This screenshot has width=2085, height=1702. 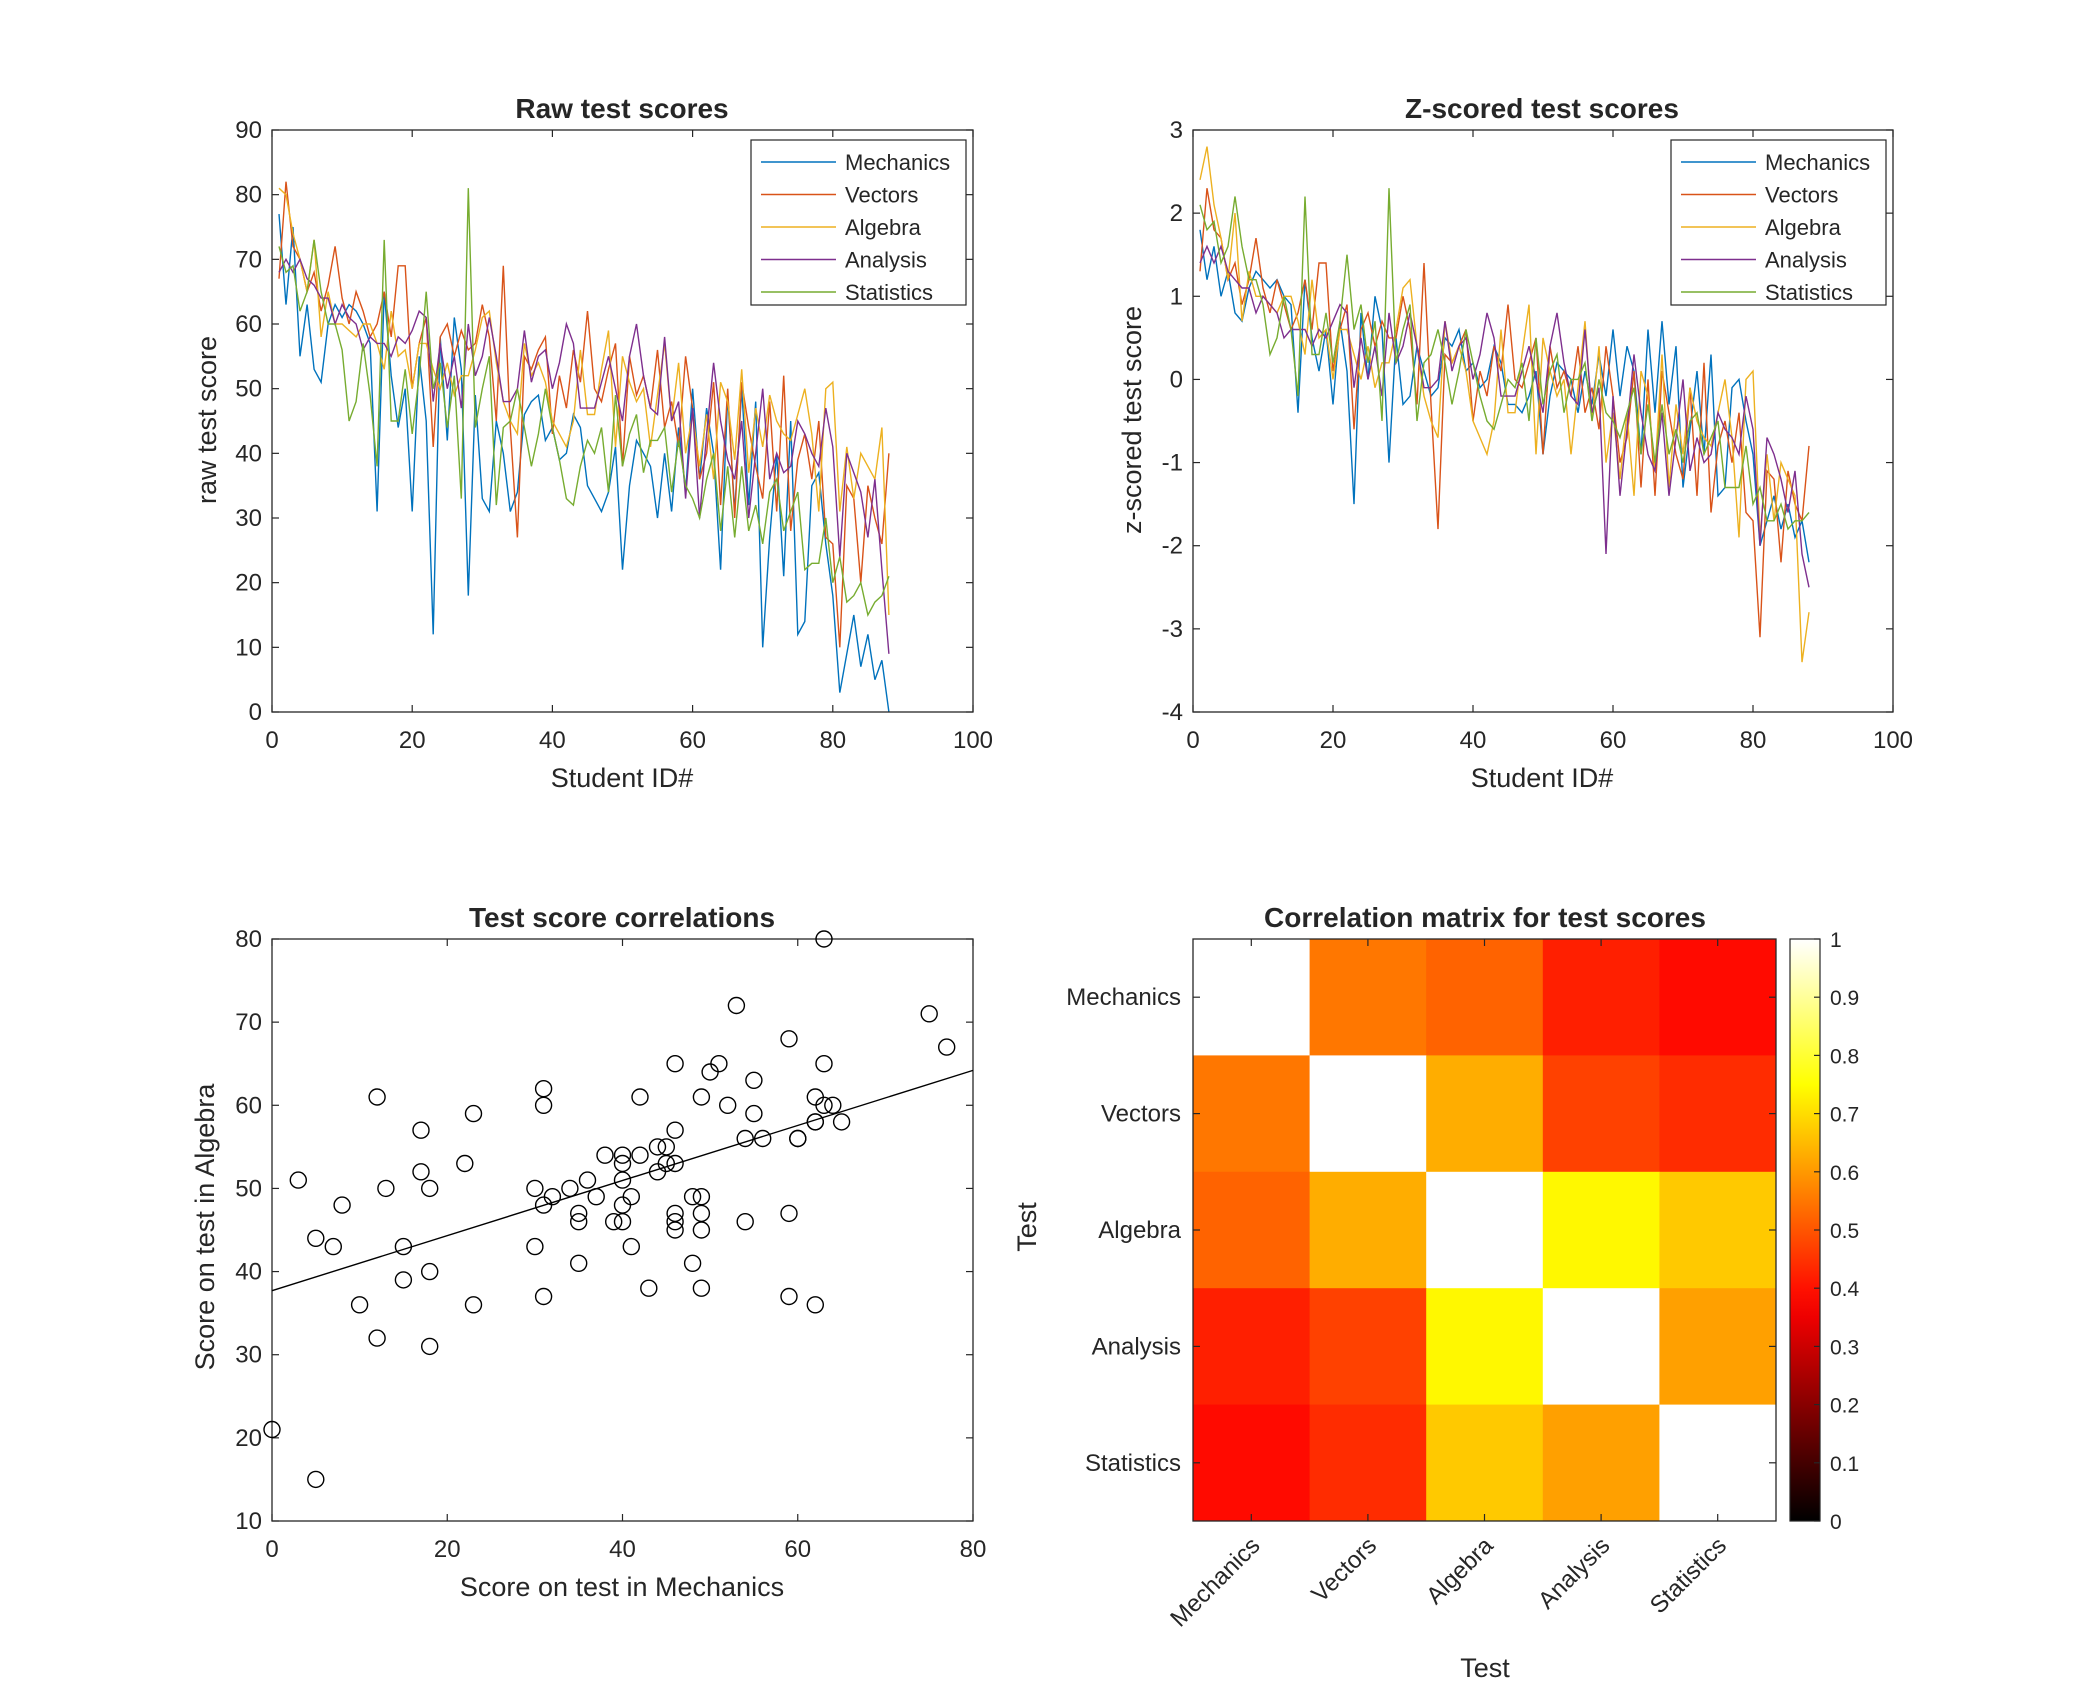 What do you see at coordinates (1485, 1668) in the screenshot?
I see `heatmap-xlabel: Test` at bounding box center [1485, 1668].